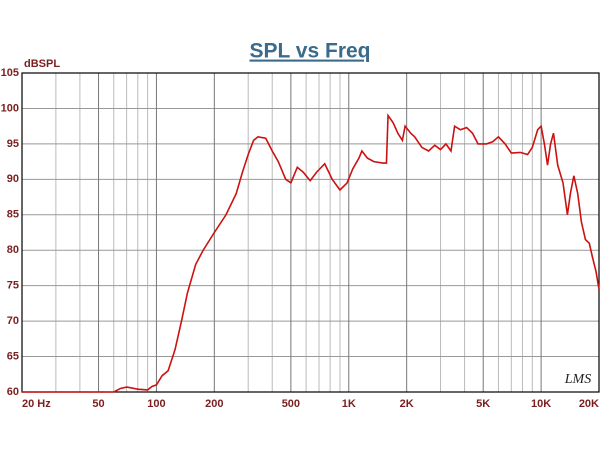 Image resolution: width=610 pixels, height=450 pixels. What do you see at coordinates (13, 392) in the screenshot?
I see `y-tick-label: 60` at bounding box center [13, 392].